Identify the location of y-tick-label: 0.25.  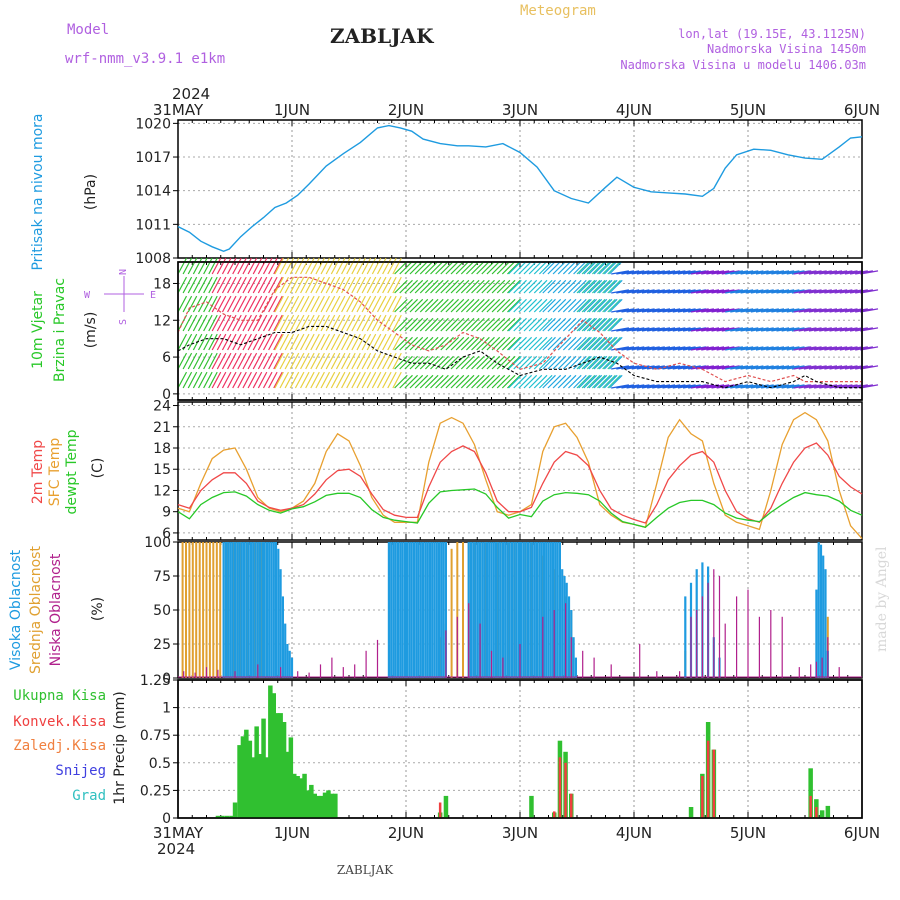
(155, 791).